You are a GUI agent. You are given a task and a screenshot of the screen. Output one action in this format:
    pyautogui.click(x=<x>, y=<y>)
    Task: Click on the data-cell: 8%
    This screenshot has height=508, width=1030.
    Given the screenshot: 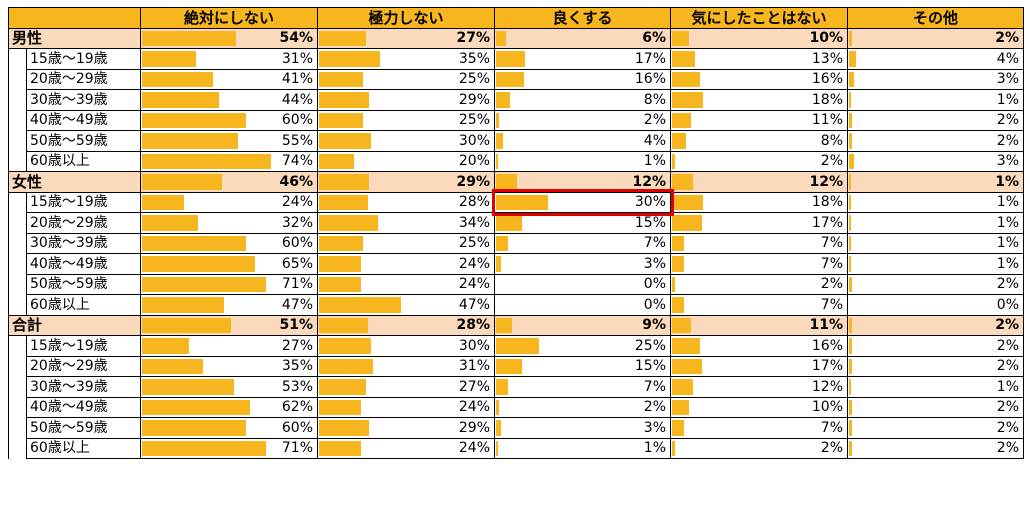 What is the action you would take?
    pyautogui.click(x=759, y=141)
    